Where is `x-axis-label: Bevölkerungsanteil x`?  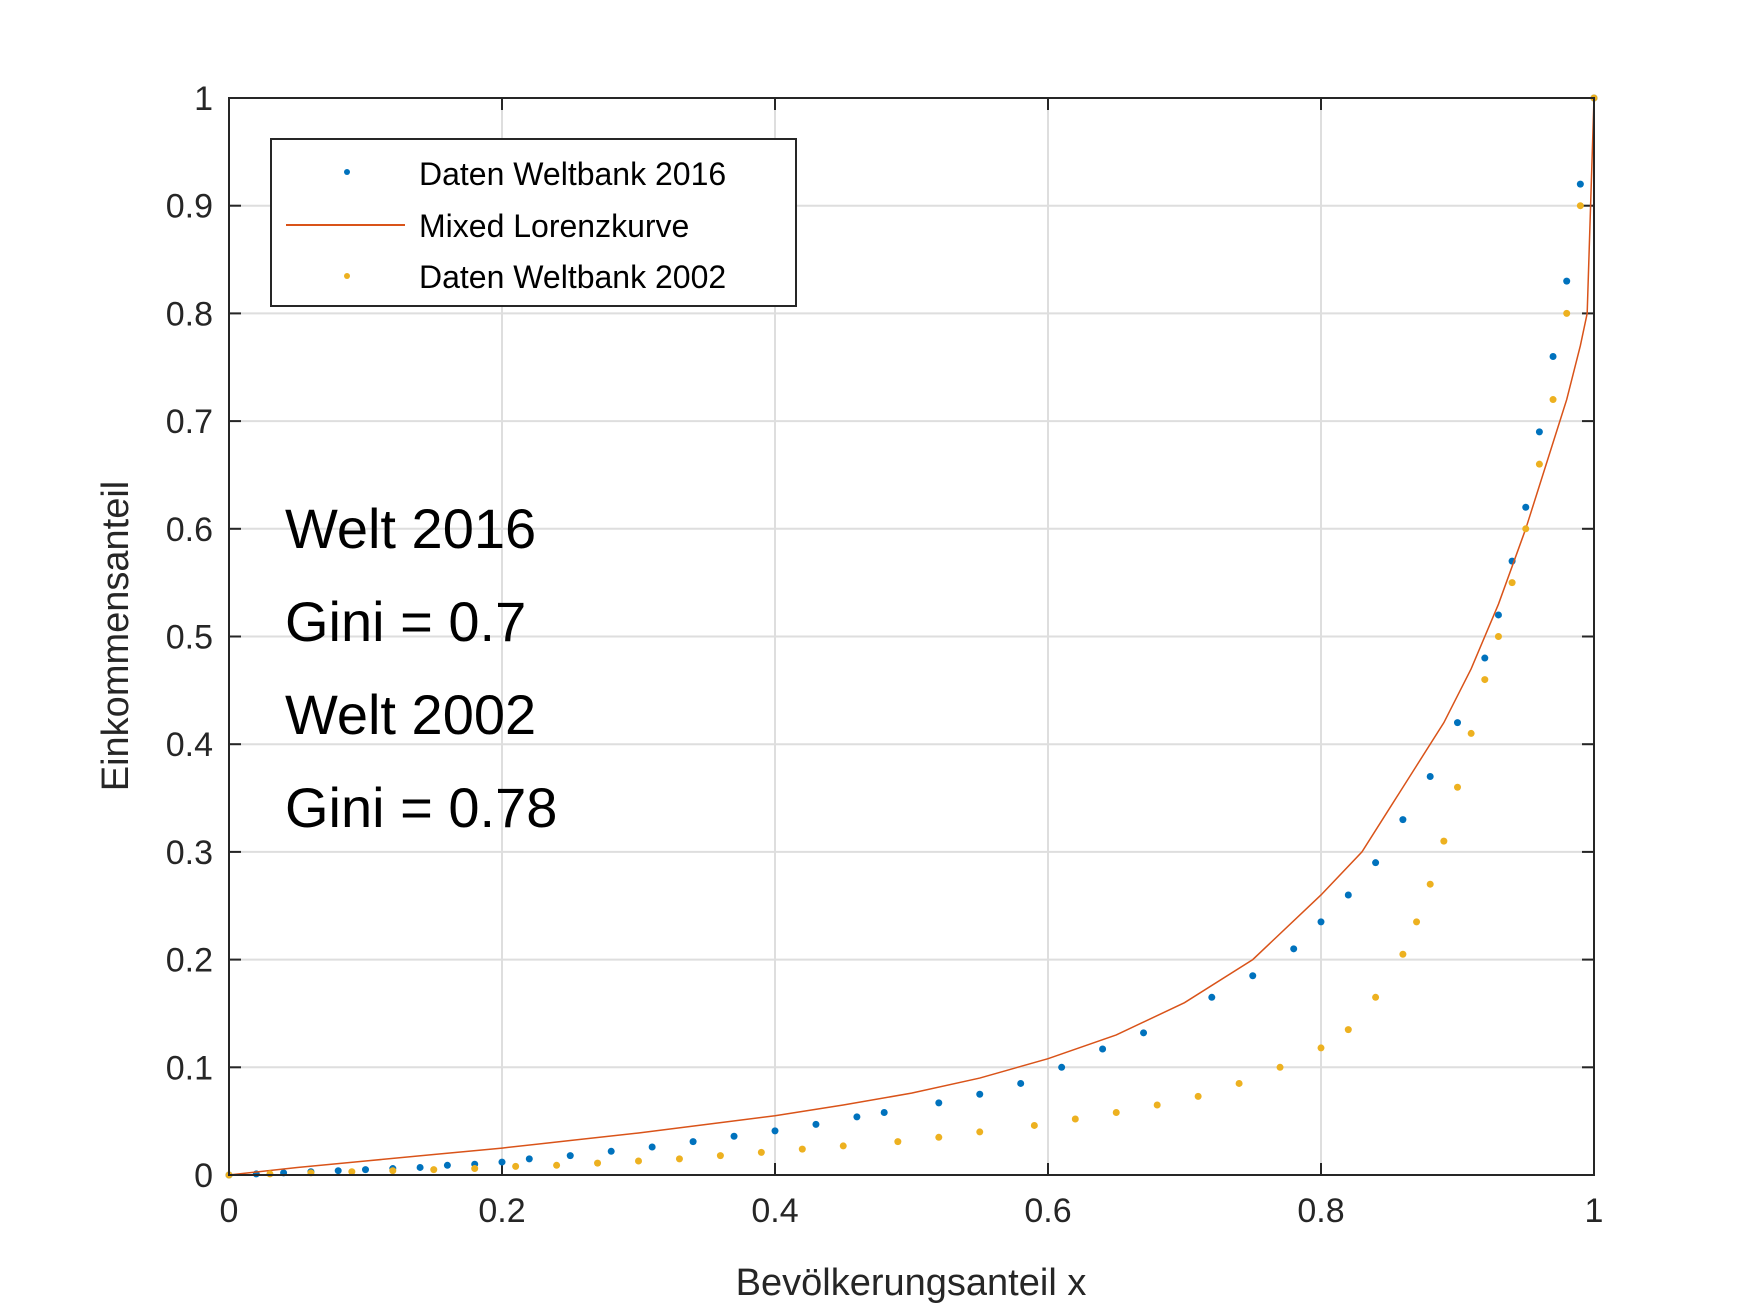 x-axis-label: Bevölkerungsanteil x is located at coordinates (911, 1283).